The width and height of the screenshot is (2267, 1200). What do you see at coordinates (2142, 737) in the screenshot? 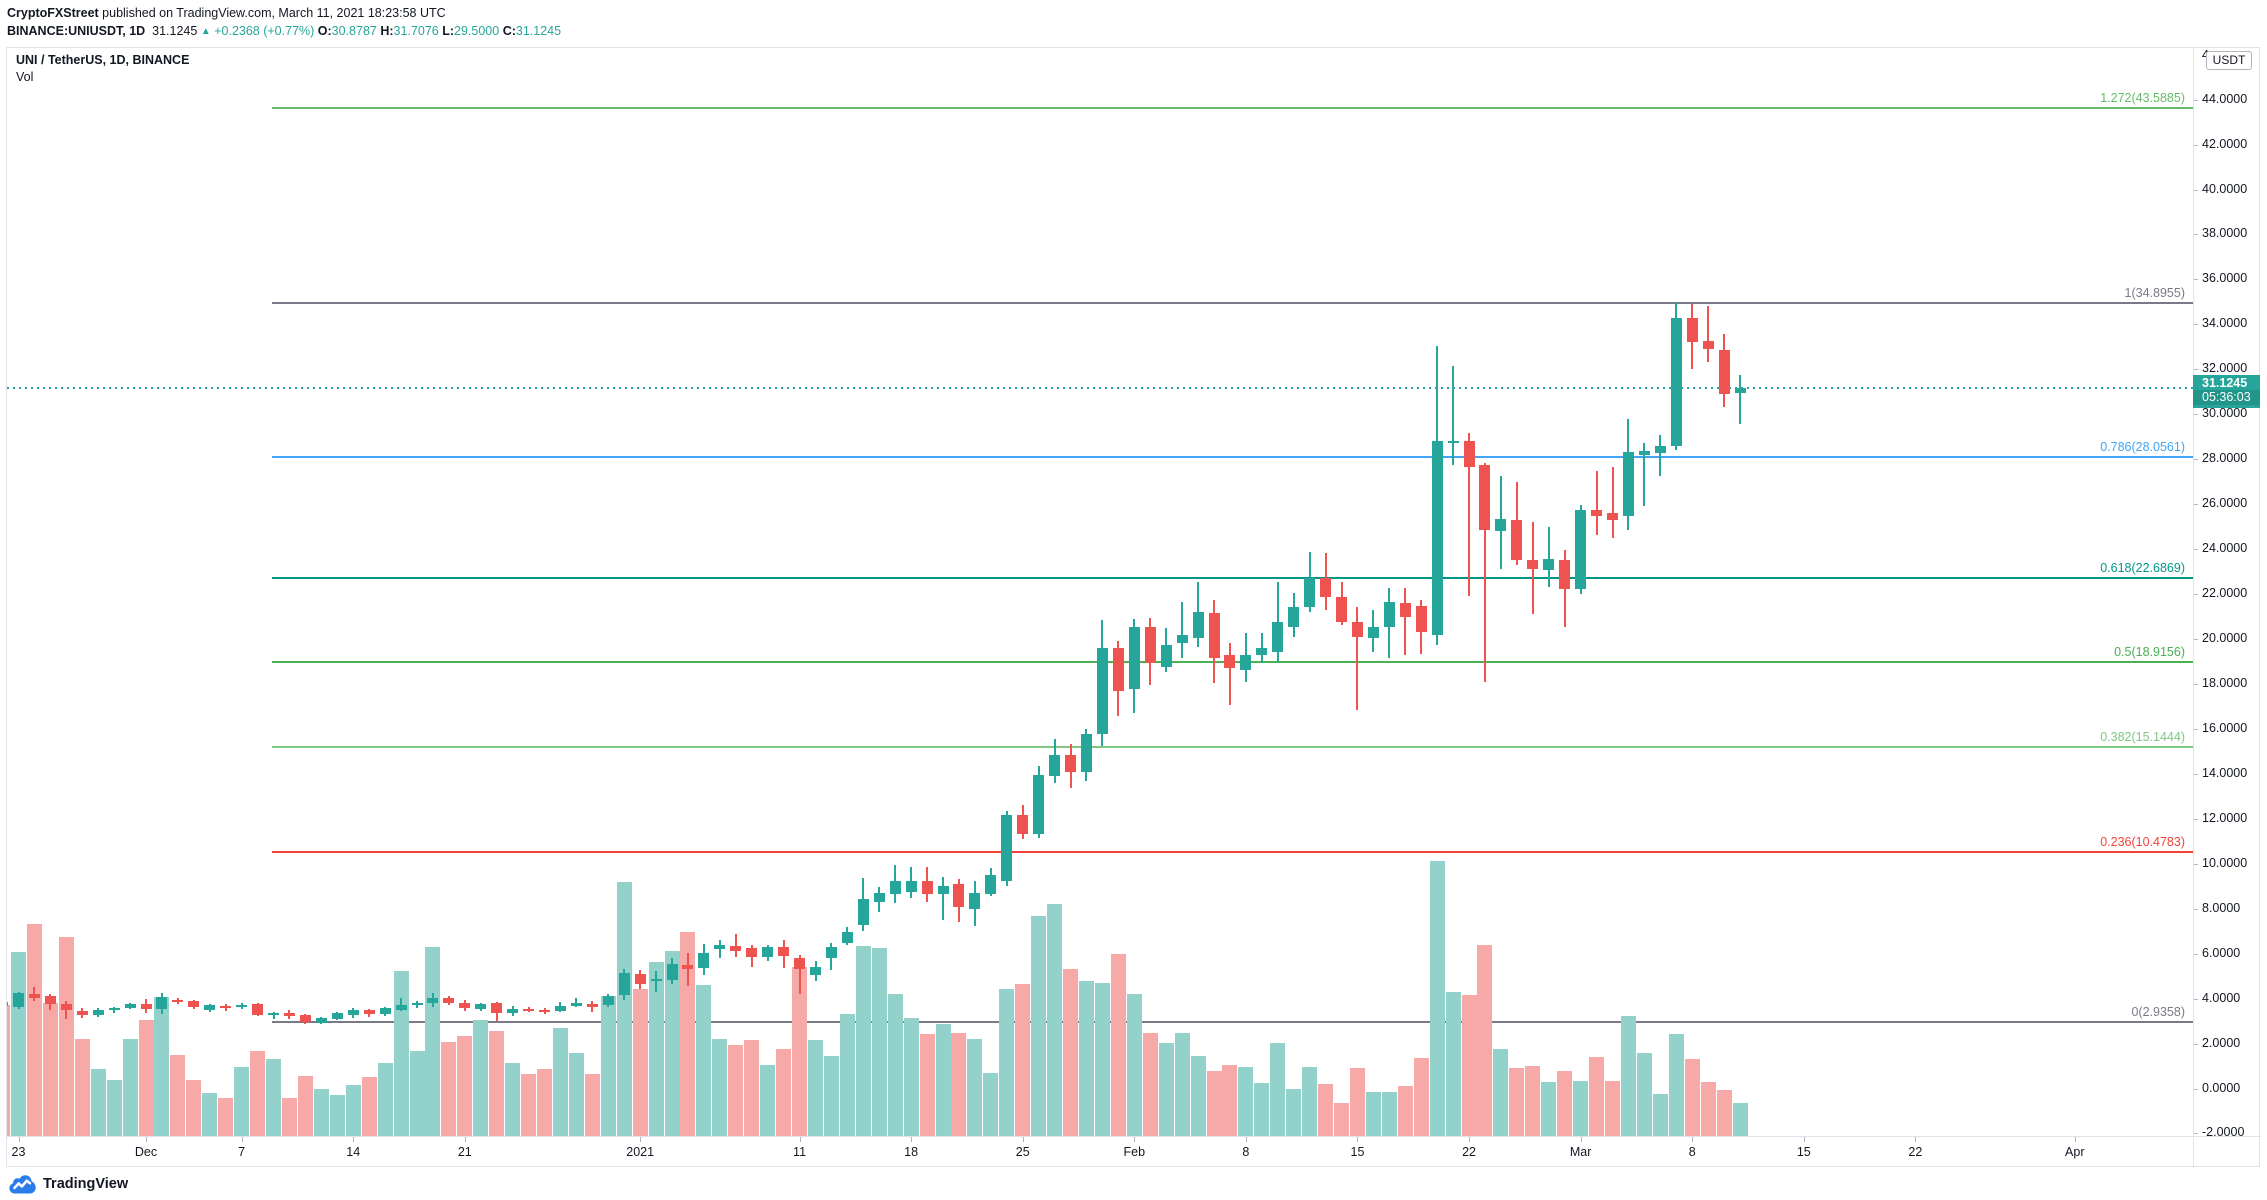
I see `fib-level-label: 0.382(15.1444)` at bounding box center [2142, 737].